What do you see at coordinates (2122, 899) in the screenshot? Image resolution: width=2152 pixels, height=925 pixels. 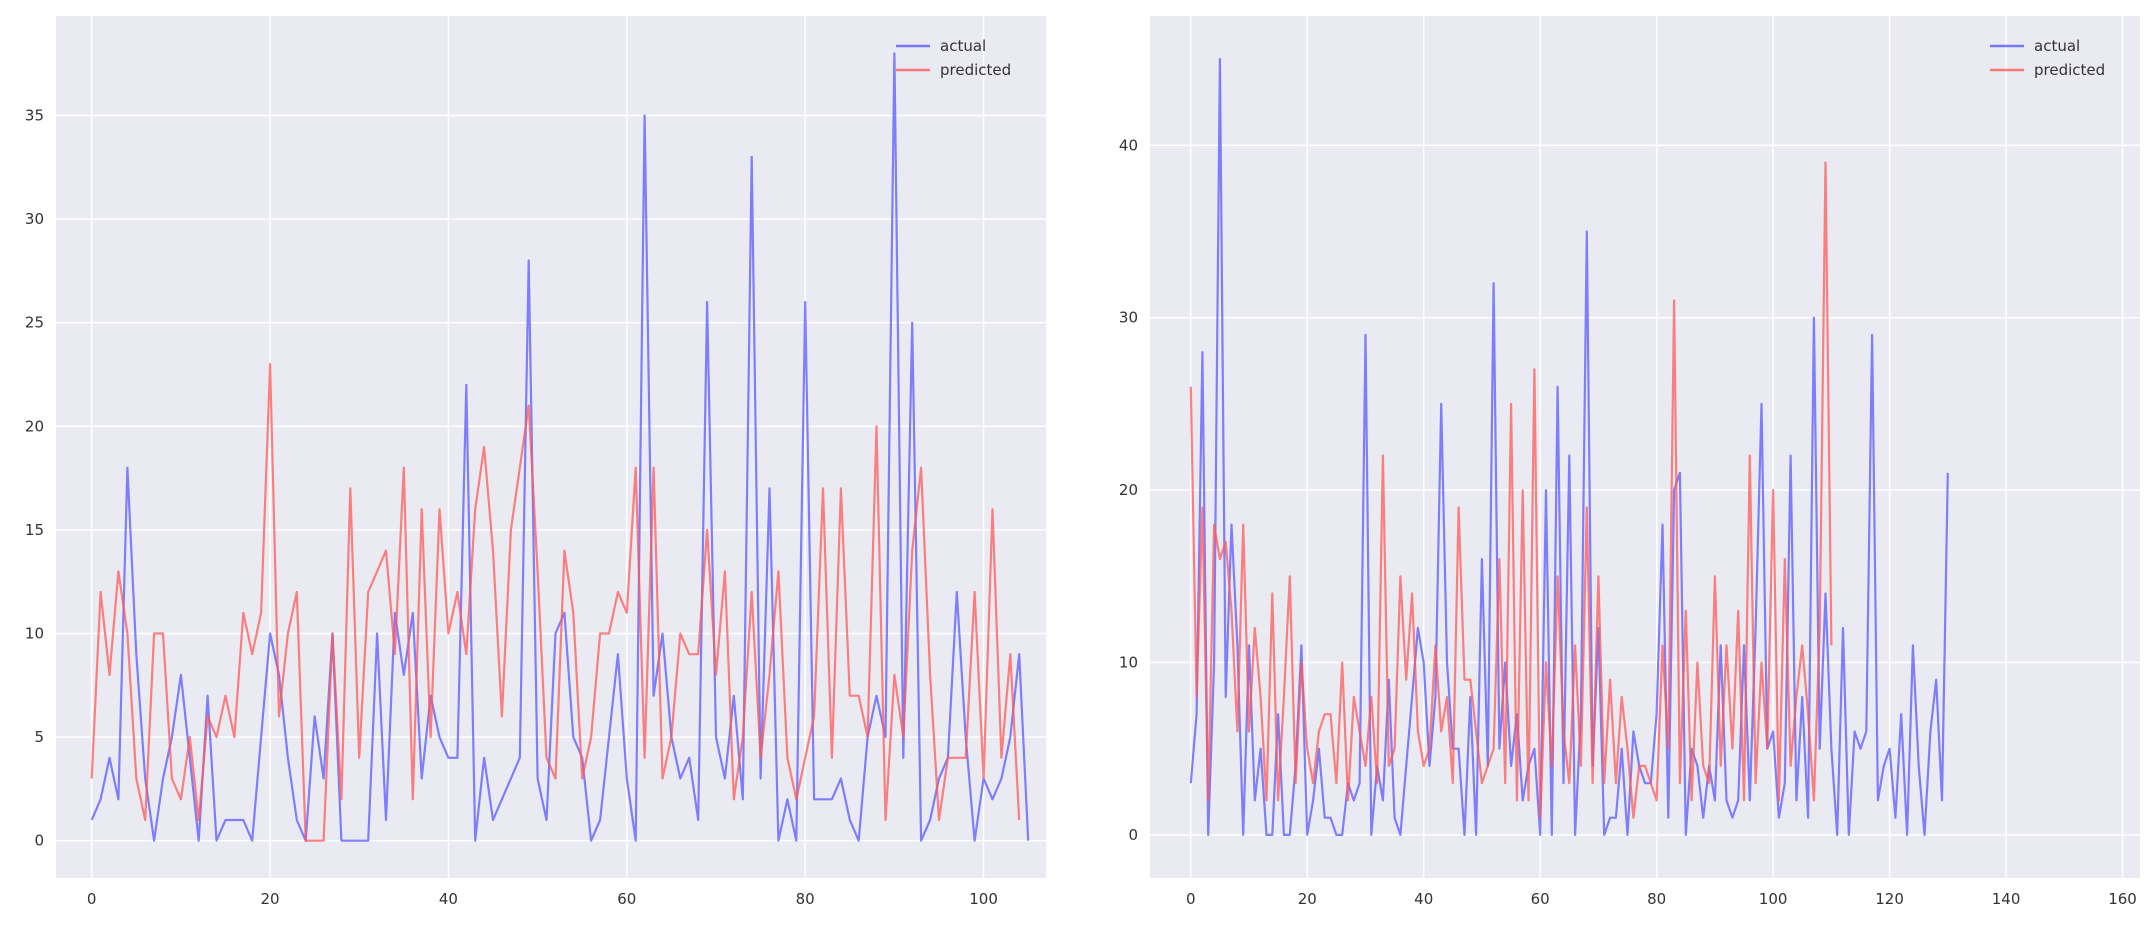 I see `x-tick-label: 160` at bounding box center [2122, 899].